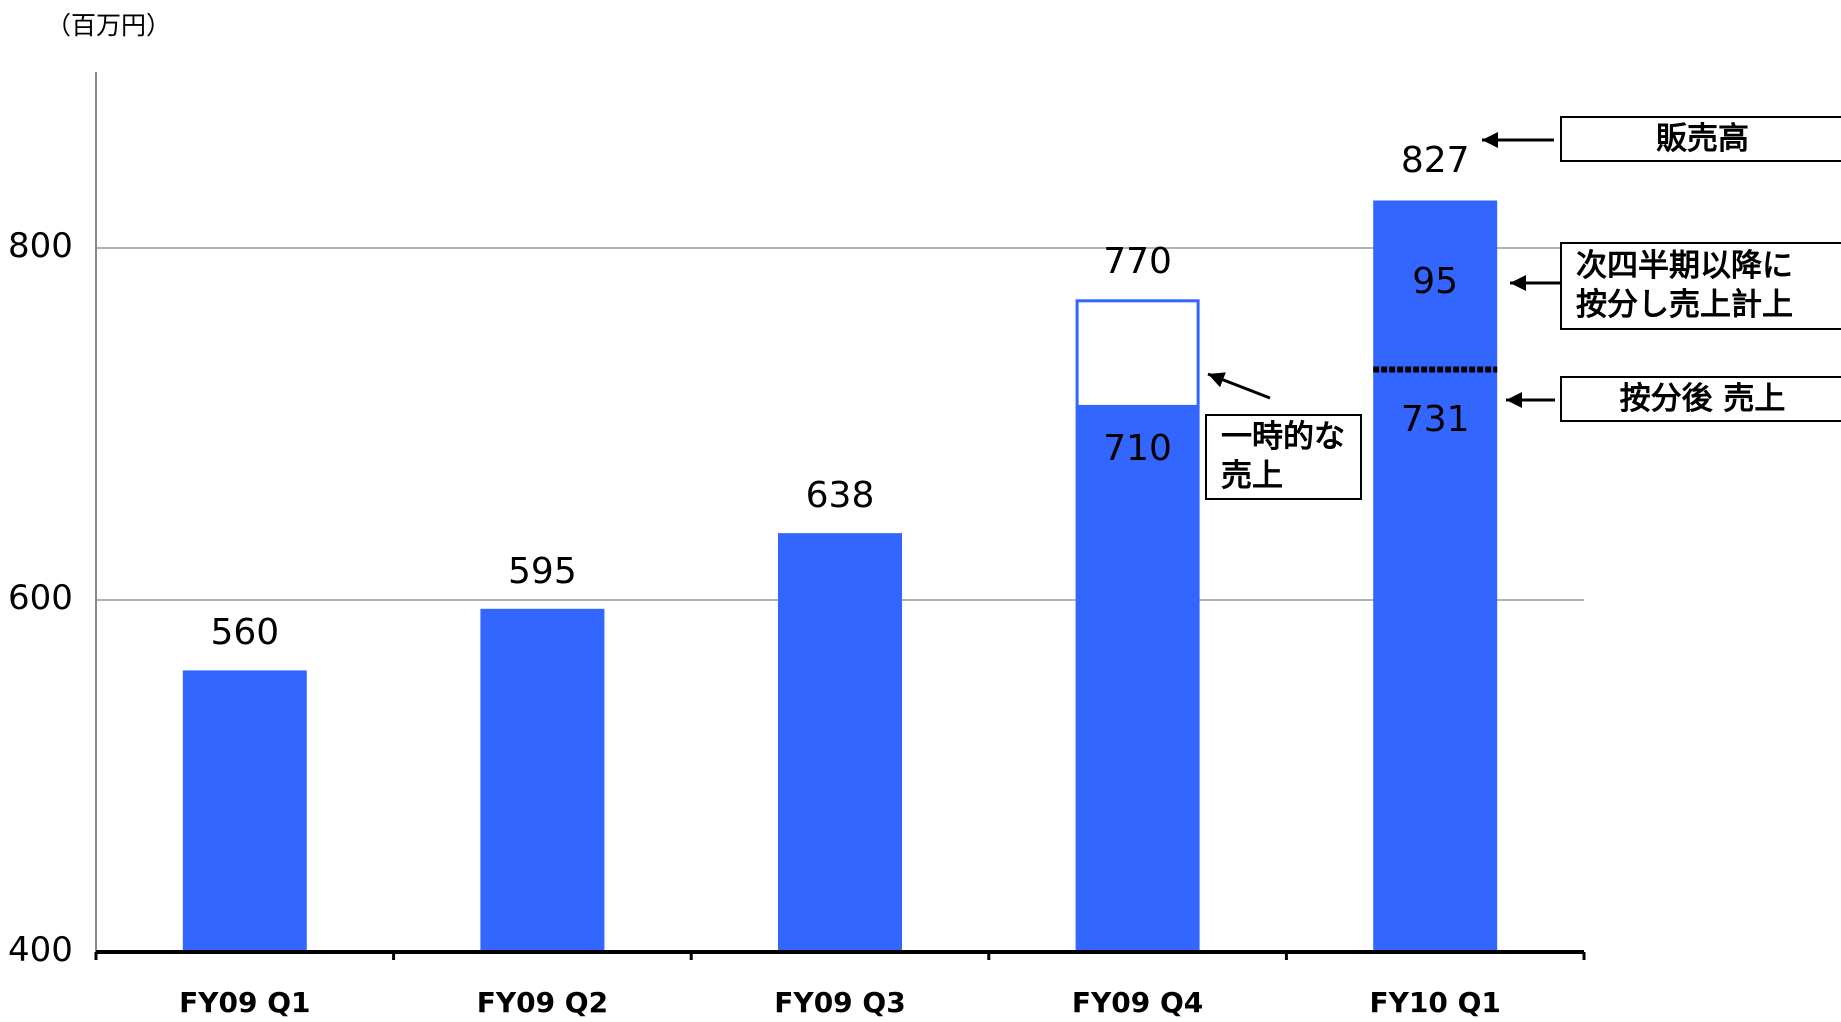 Image resolution: width=1841 pixels, height=1022 pixels. Describe the element at coordinates (245, 1002) in the screenshot. I see `x-category-label: FY09 Q1` at that location.